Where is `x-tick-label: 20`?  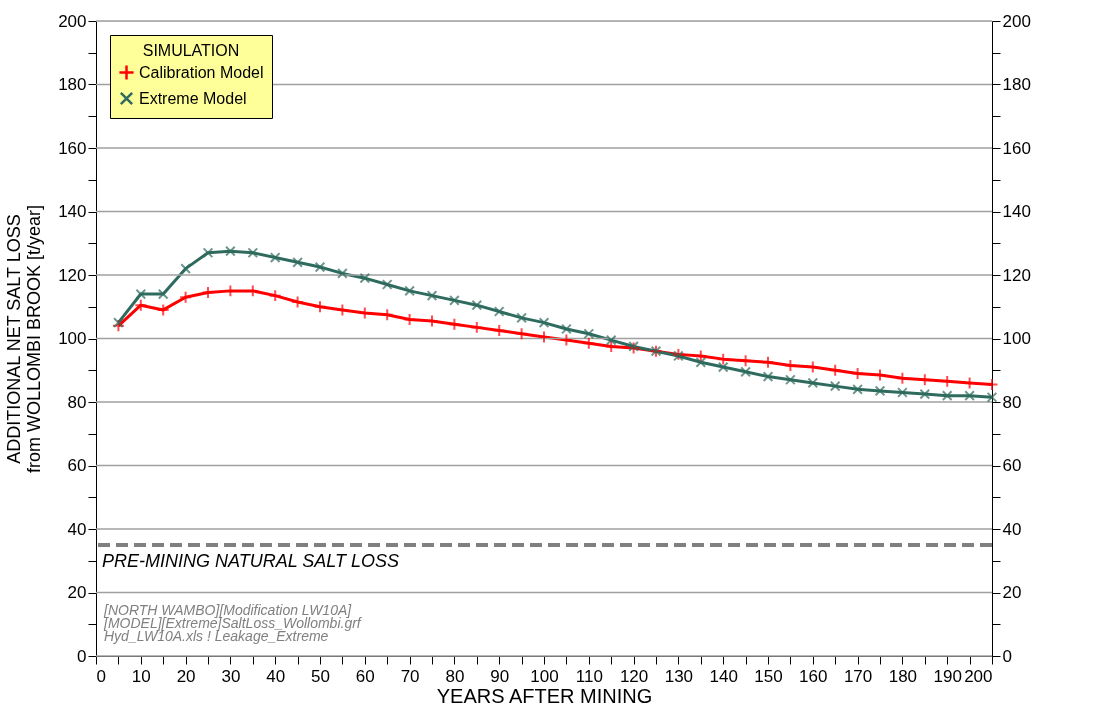 x-tick-label: 20 is located at coordinates (186, 676).